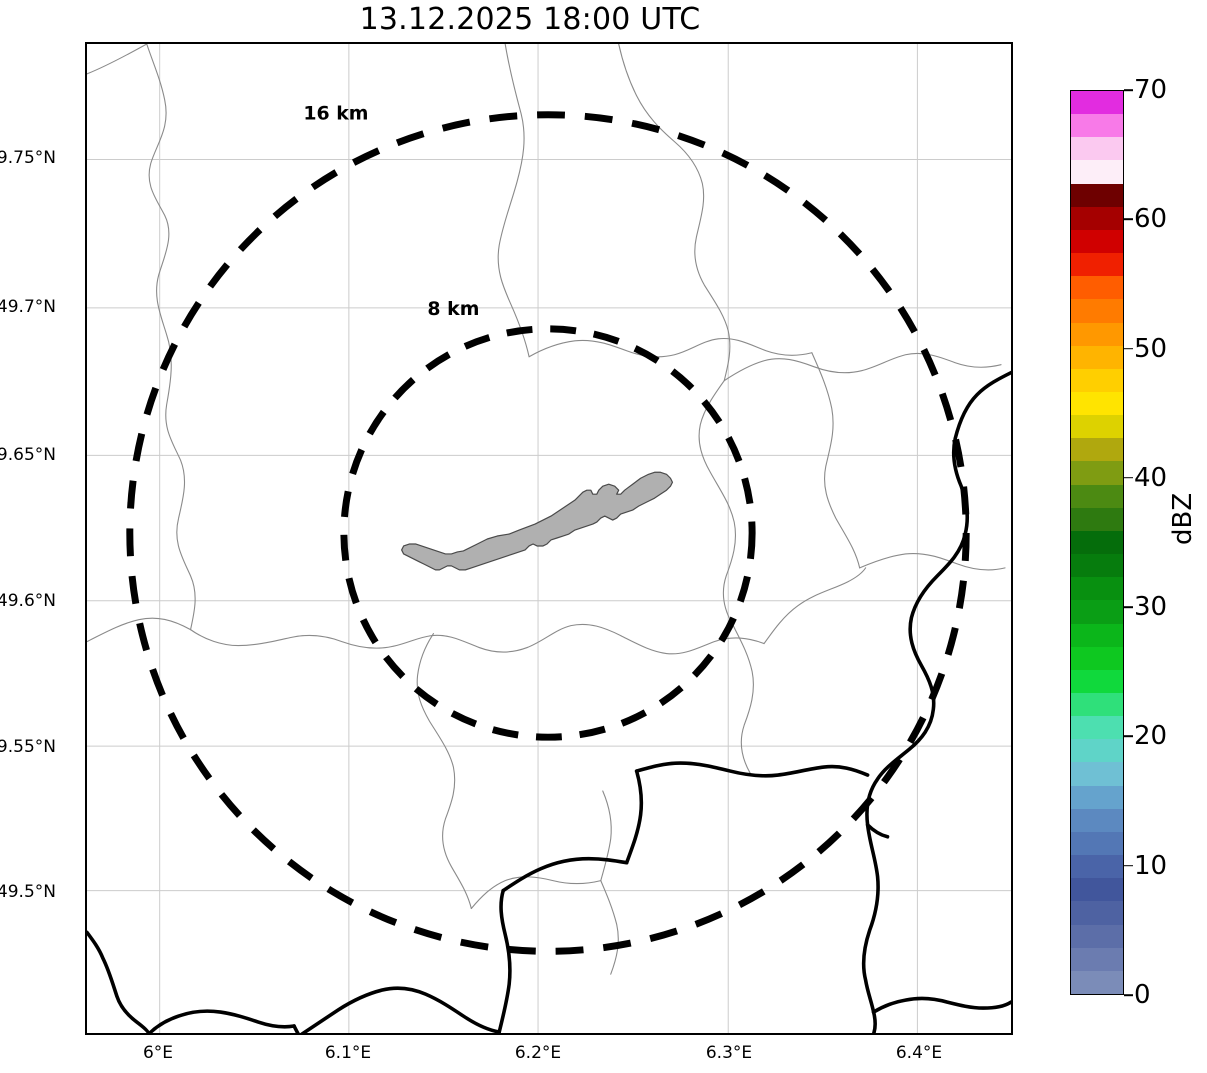  Describe the element at coordinates (1151, 348) in the screenshot. I see `colorbar-tick-label: 50` at that location.